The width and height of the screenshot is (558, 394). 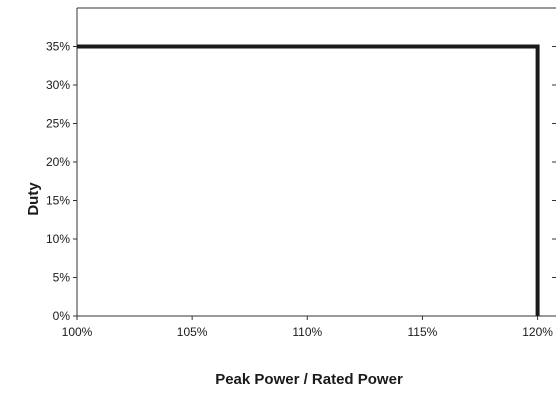 What do you see at coordinates (307, 332) in the screenshot?
I see `x-tick-label: 110%` at bounding box center [307, 332].